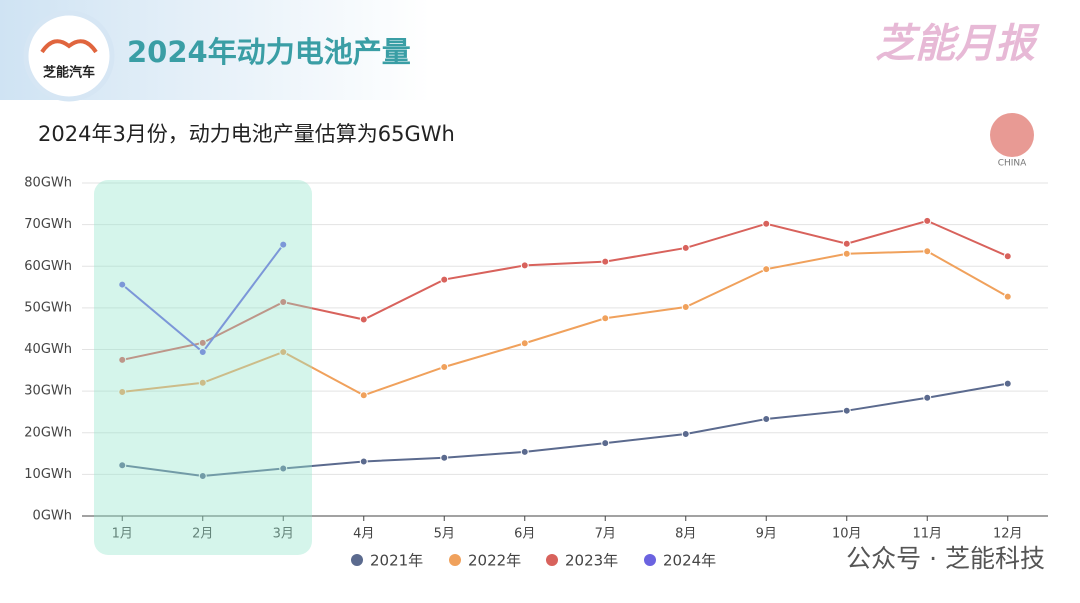  Describe the element at coordinates (48, 183) in the screenshot. I see `y-tick-label: 80GWh` at that location.